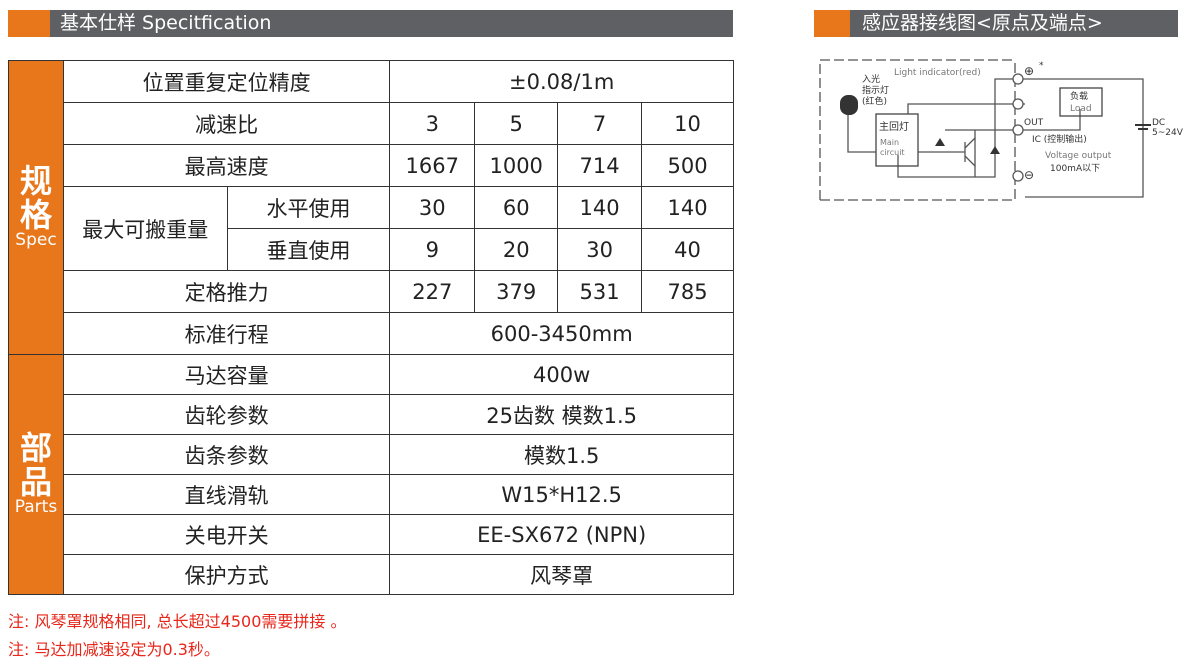 The width and height of the screenshot is (1200, 664). What do you see at coordinates (516, 123) in the screenshot?
I see `cell: 5` at bounding box center [516, 123].